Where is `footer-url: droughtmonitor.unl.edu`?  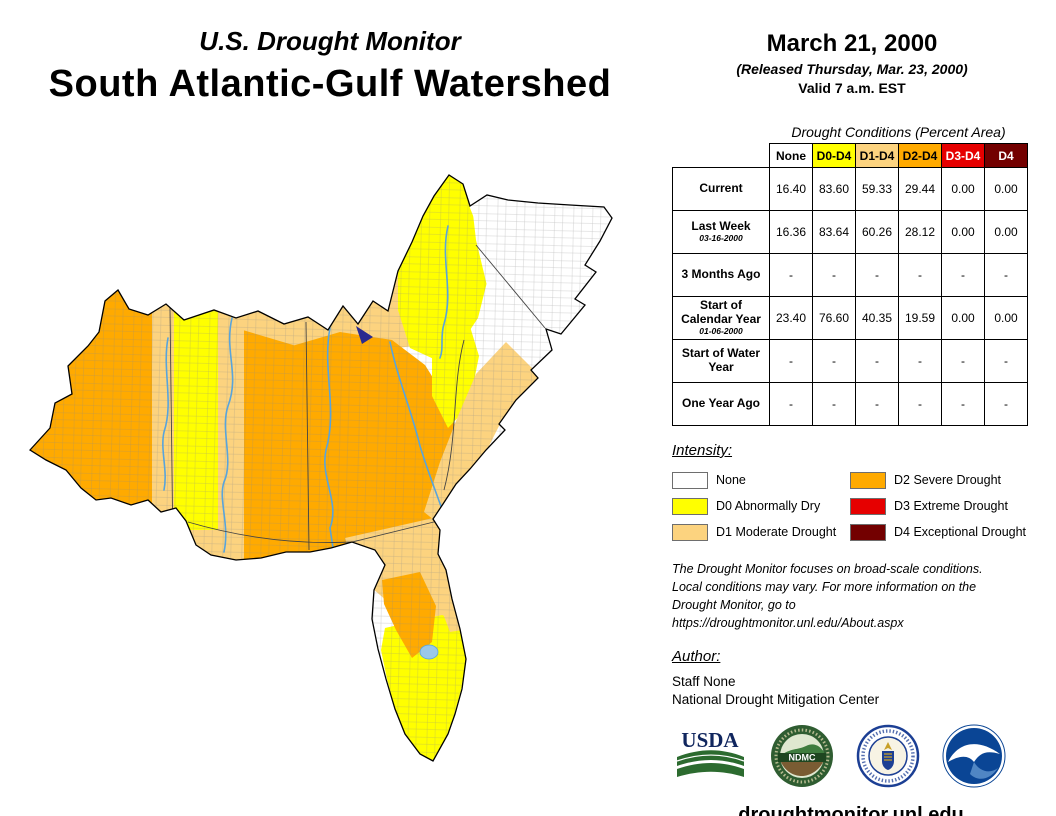
footer-url: droughtmonitor.unl.edu is located at coordinates (851, 810).